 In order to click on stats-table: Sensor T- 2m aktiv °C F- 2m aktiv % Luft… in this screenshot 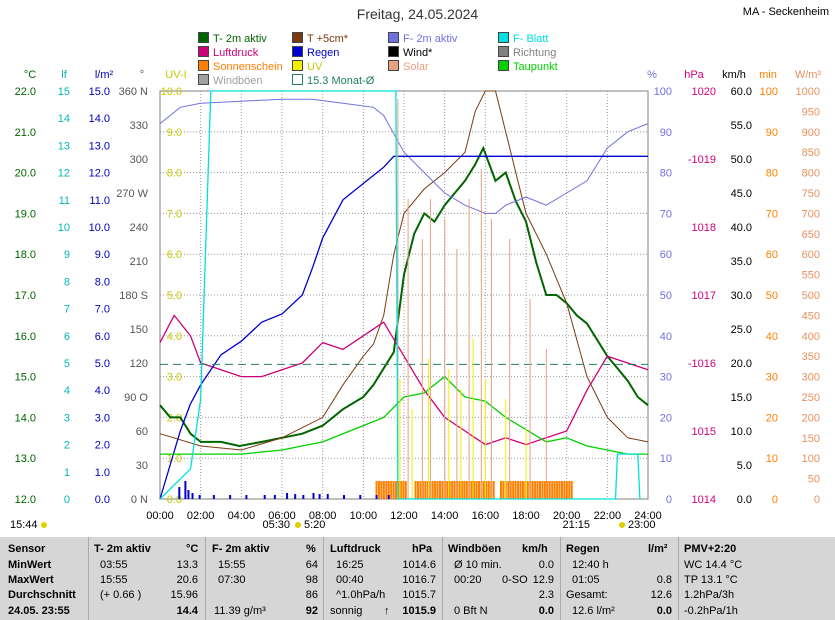, I will do `click(417, 578)`.